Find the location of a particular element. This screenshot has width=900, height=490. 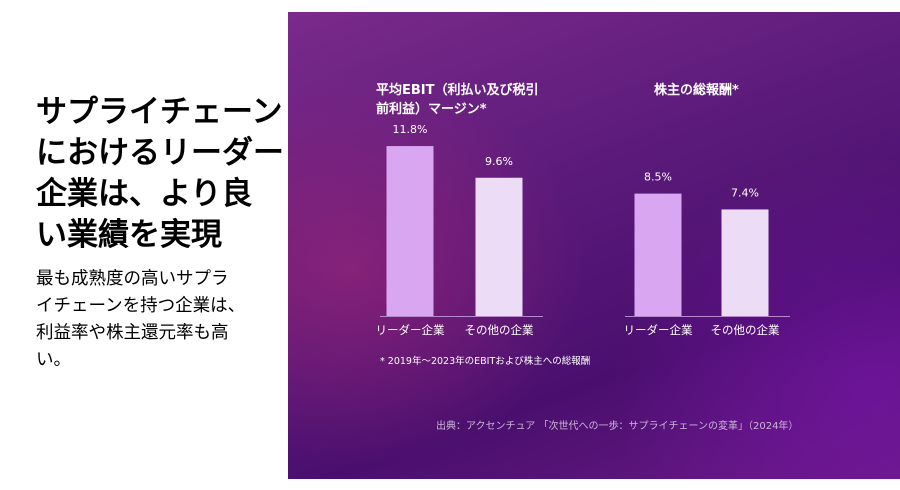

headline-line: い業績を実現 is located at coordinates (129, 235).